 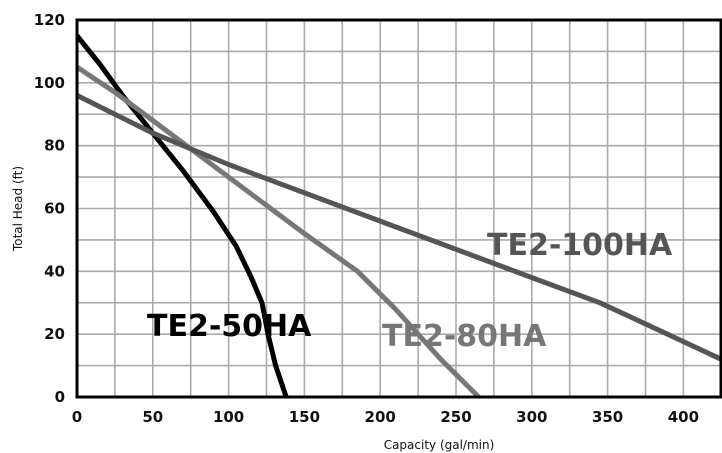 What do you see at coordinates (531, 417) in the screenshot?
I see `x-tick-label: 300` at bounding box center [531, 417].